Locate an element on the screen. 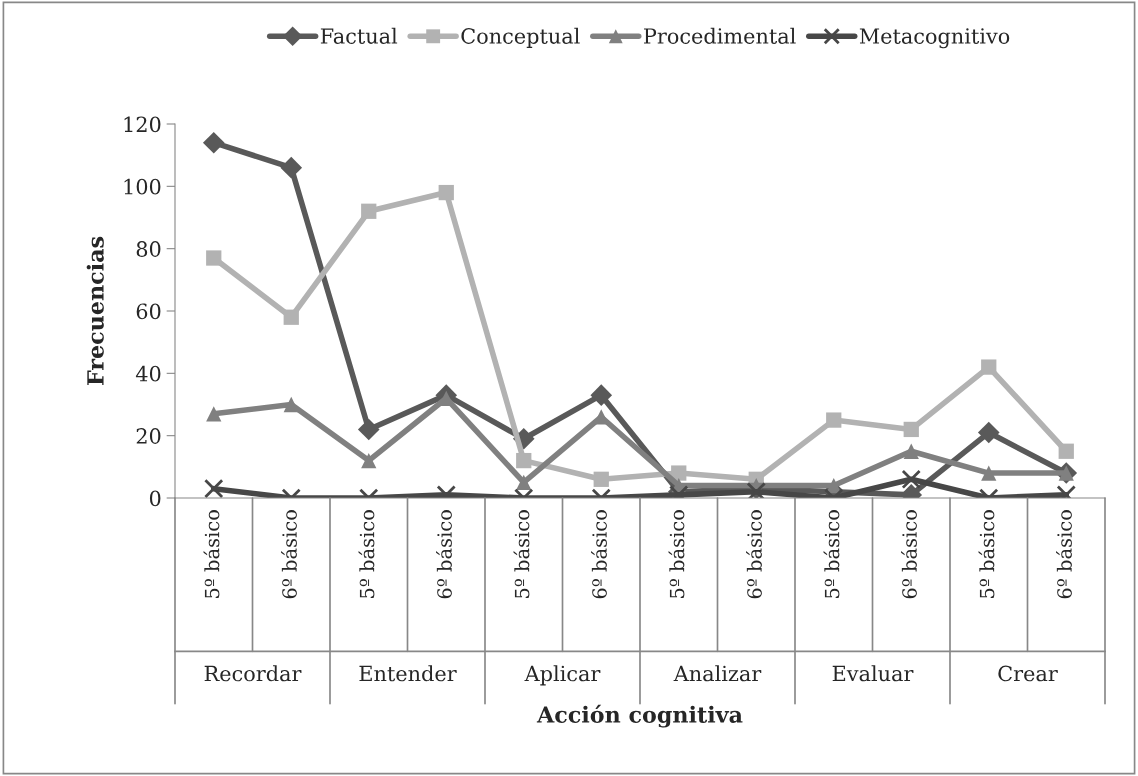  text: Evaluar is located at coordinates (873, 673).